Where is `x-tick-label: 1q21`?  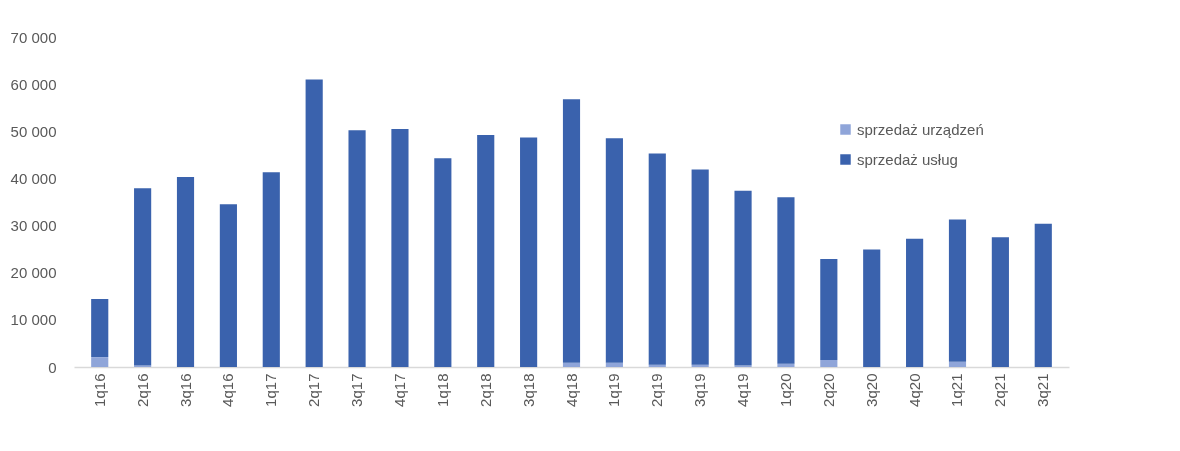
x-tick-label: 1q21 is located at coordinates (957, 390).